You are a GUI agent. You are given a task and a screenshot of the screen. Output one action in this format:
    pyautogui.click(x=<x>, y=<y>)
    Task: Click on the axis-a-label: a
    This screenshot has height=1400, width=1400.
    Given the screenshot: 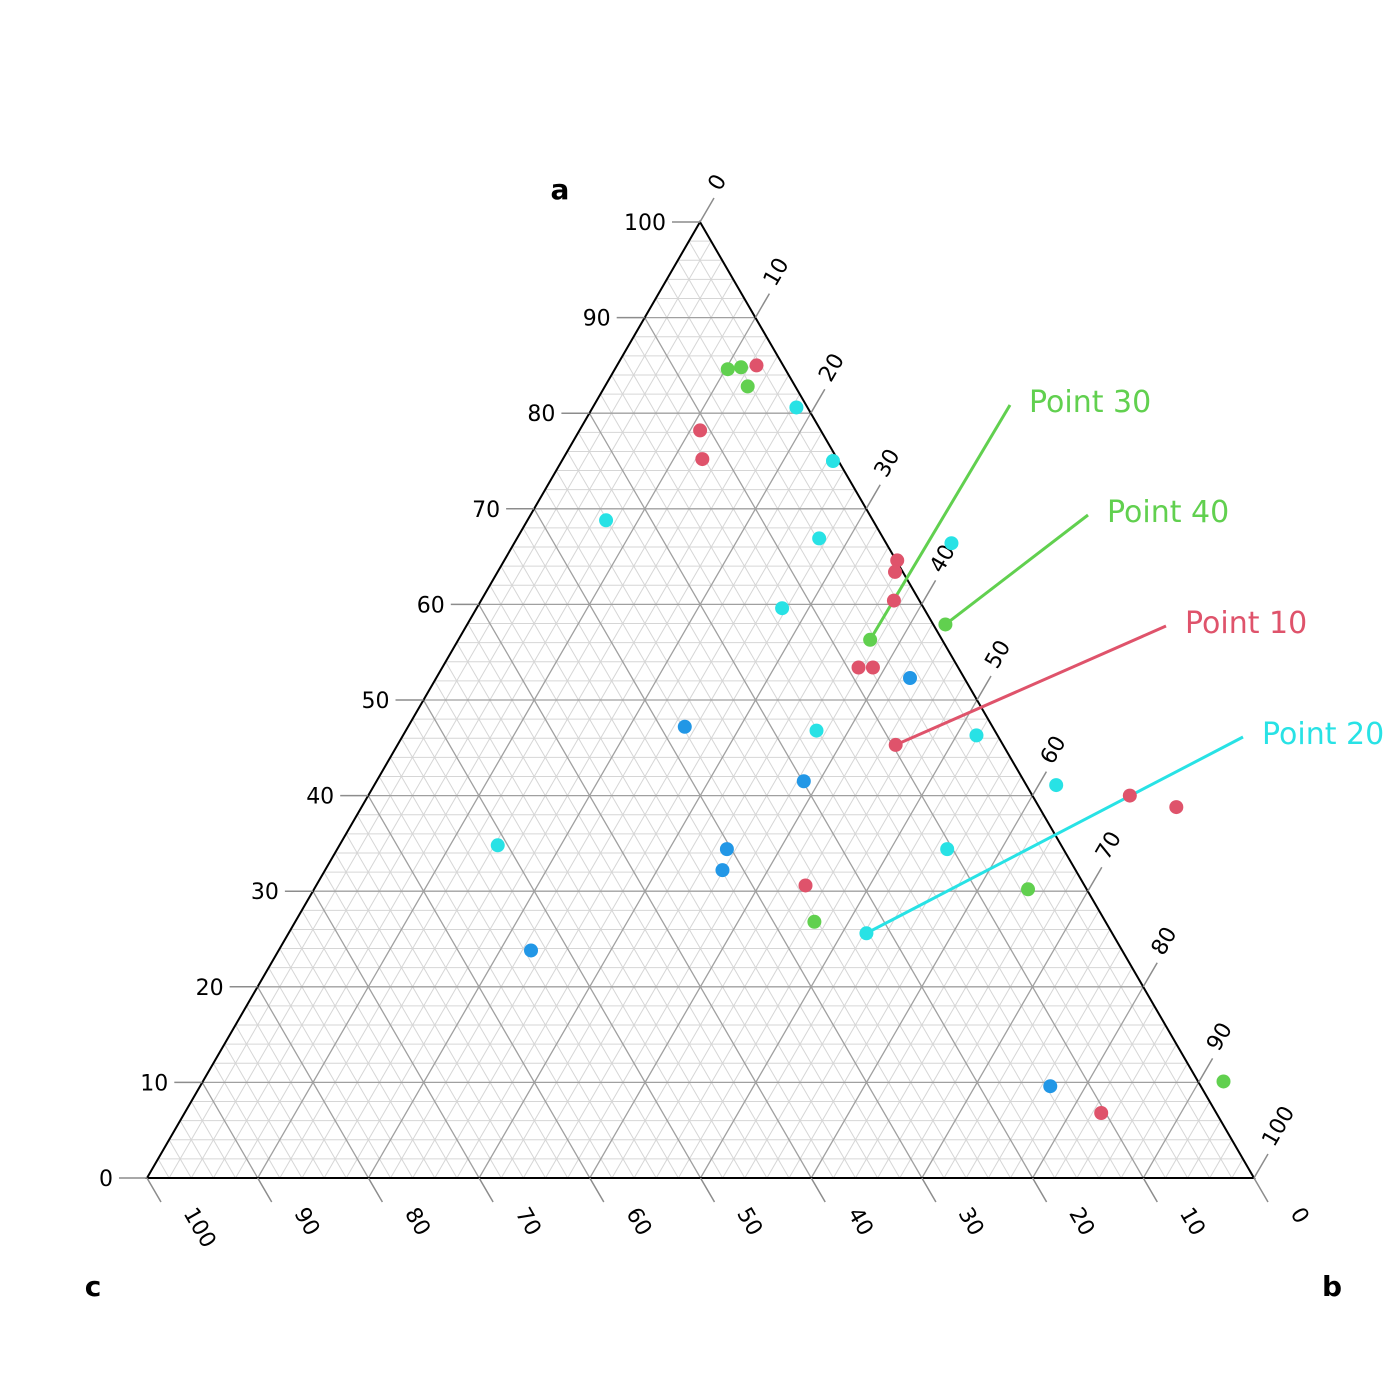 What is the action you would take?
    pyautogui.click(x=560, y=189)
    